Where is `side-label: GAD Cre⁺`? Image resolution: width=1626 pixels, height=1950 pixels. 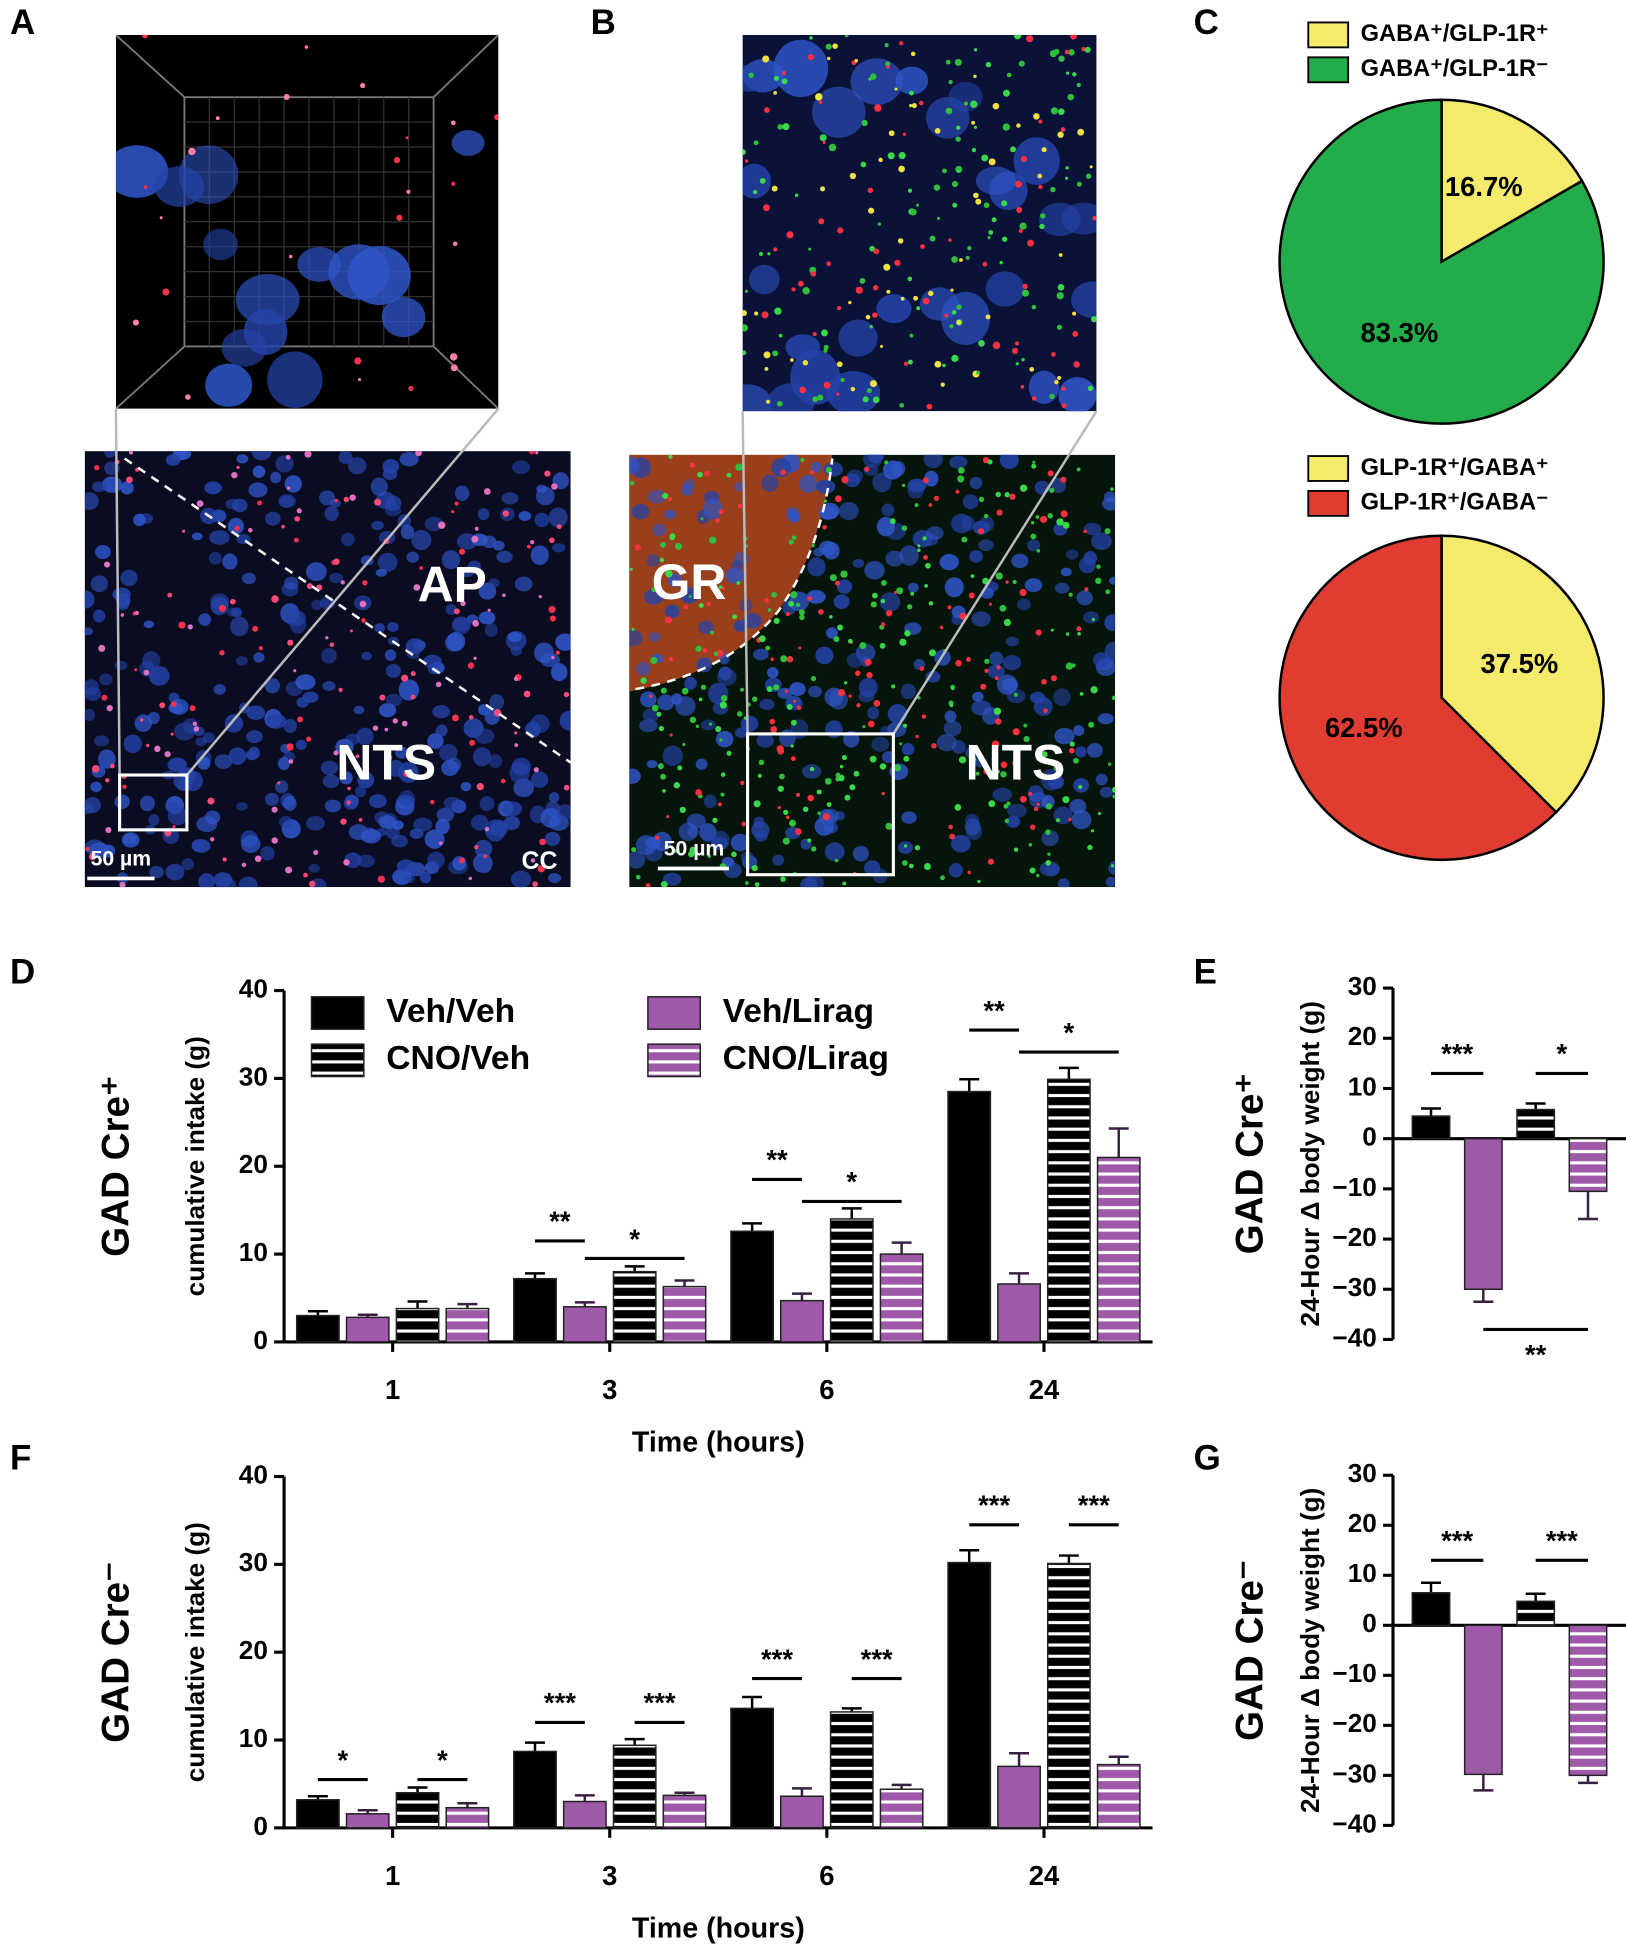 side-label: GAD Cre⁺ is located at coordinates (1249, 1163).